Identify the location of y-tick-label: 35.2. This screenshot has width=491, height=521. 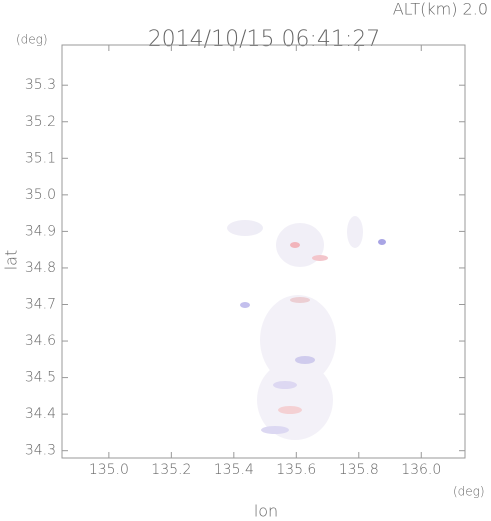
(40, 122).